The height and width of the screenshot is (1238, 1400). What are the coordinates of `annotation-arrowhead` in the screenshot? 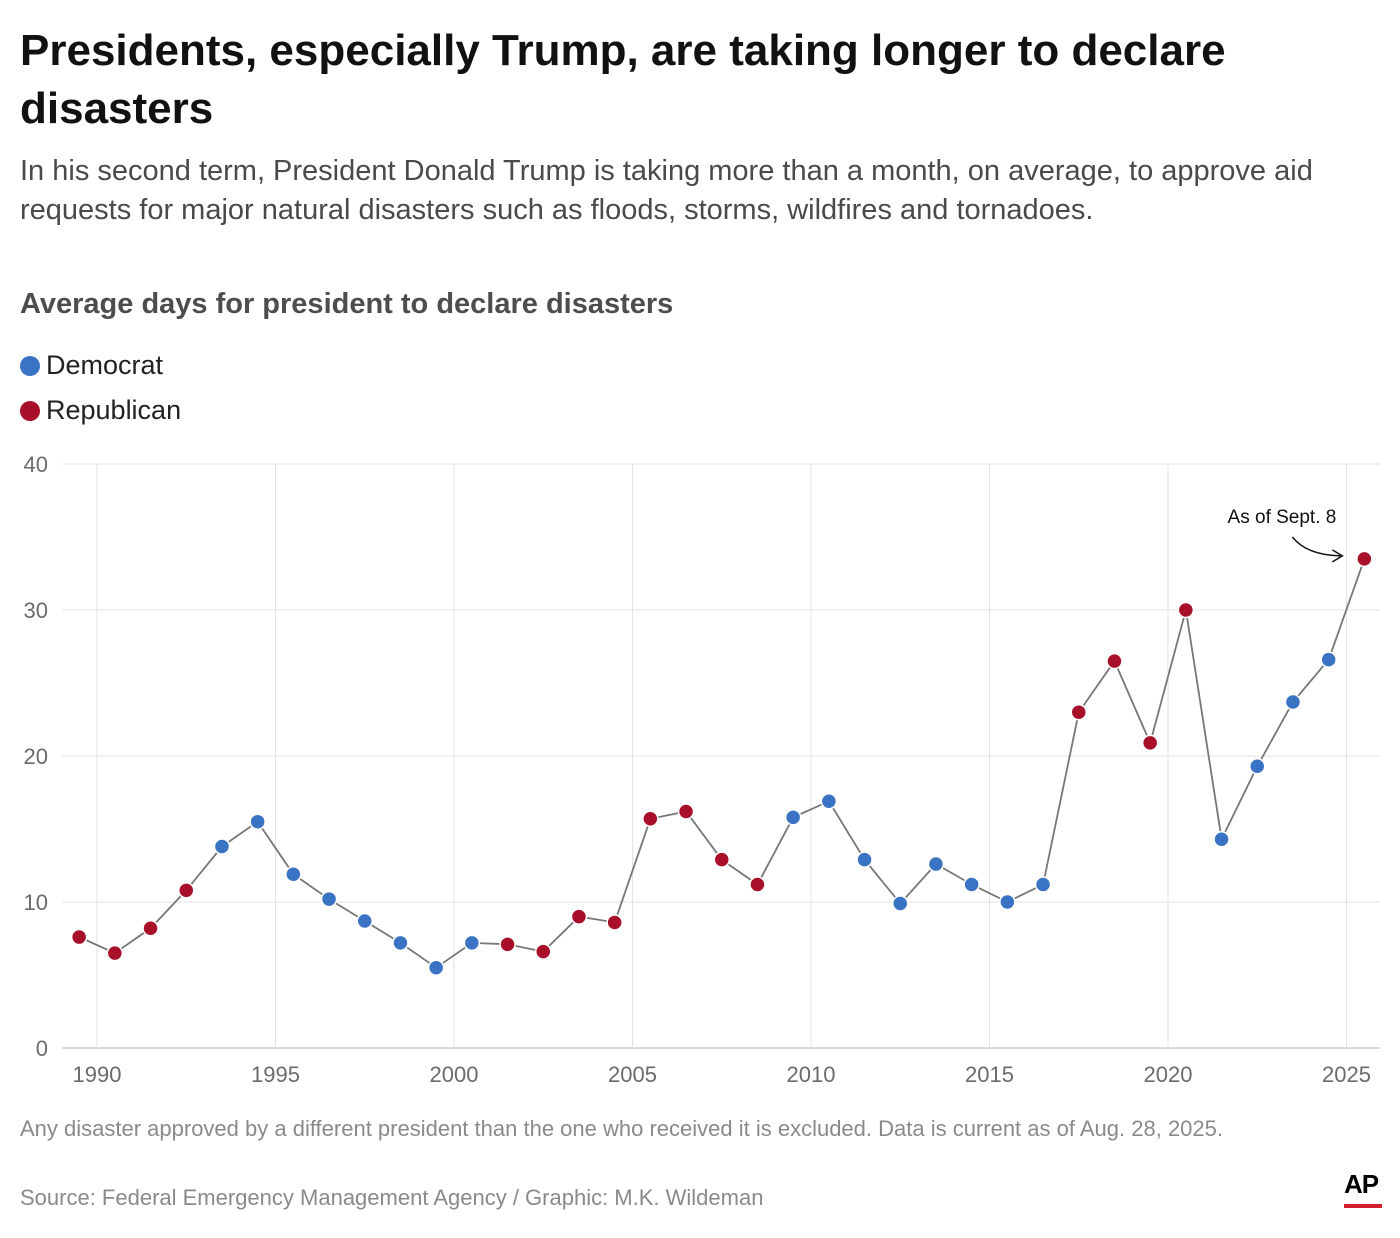 It's located at (1337, 556).